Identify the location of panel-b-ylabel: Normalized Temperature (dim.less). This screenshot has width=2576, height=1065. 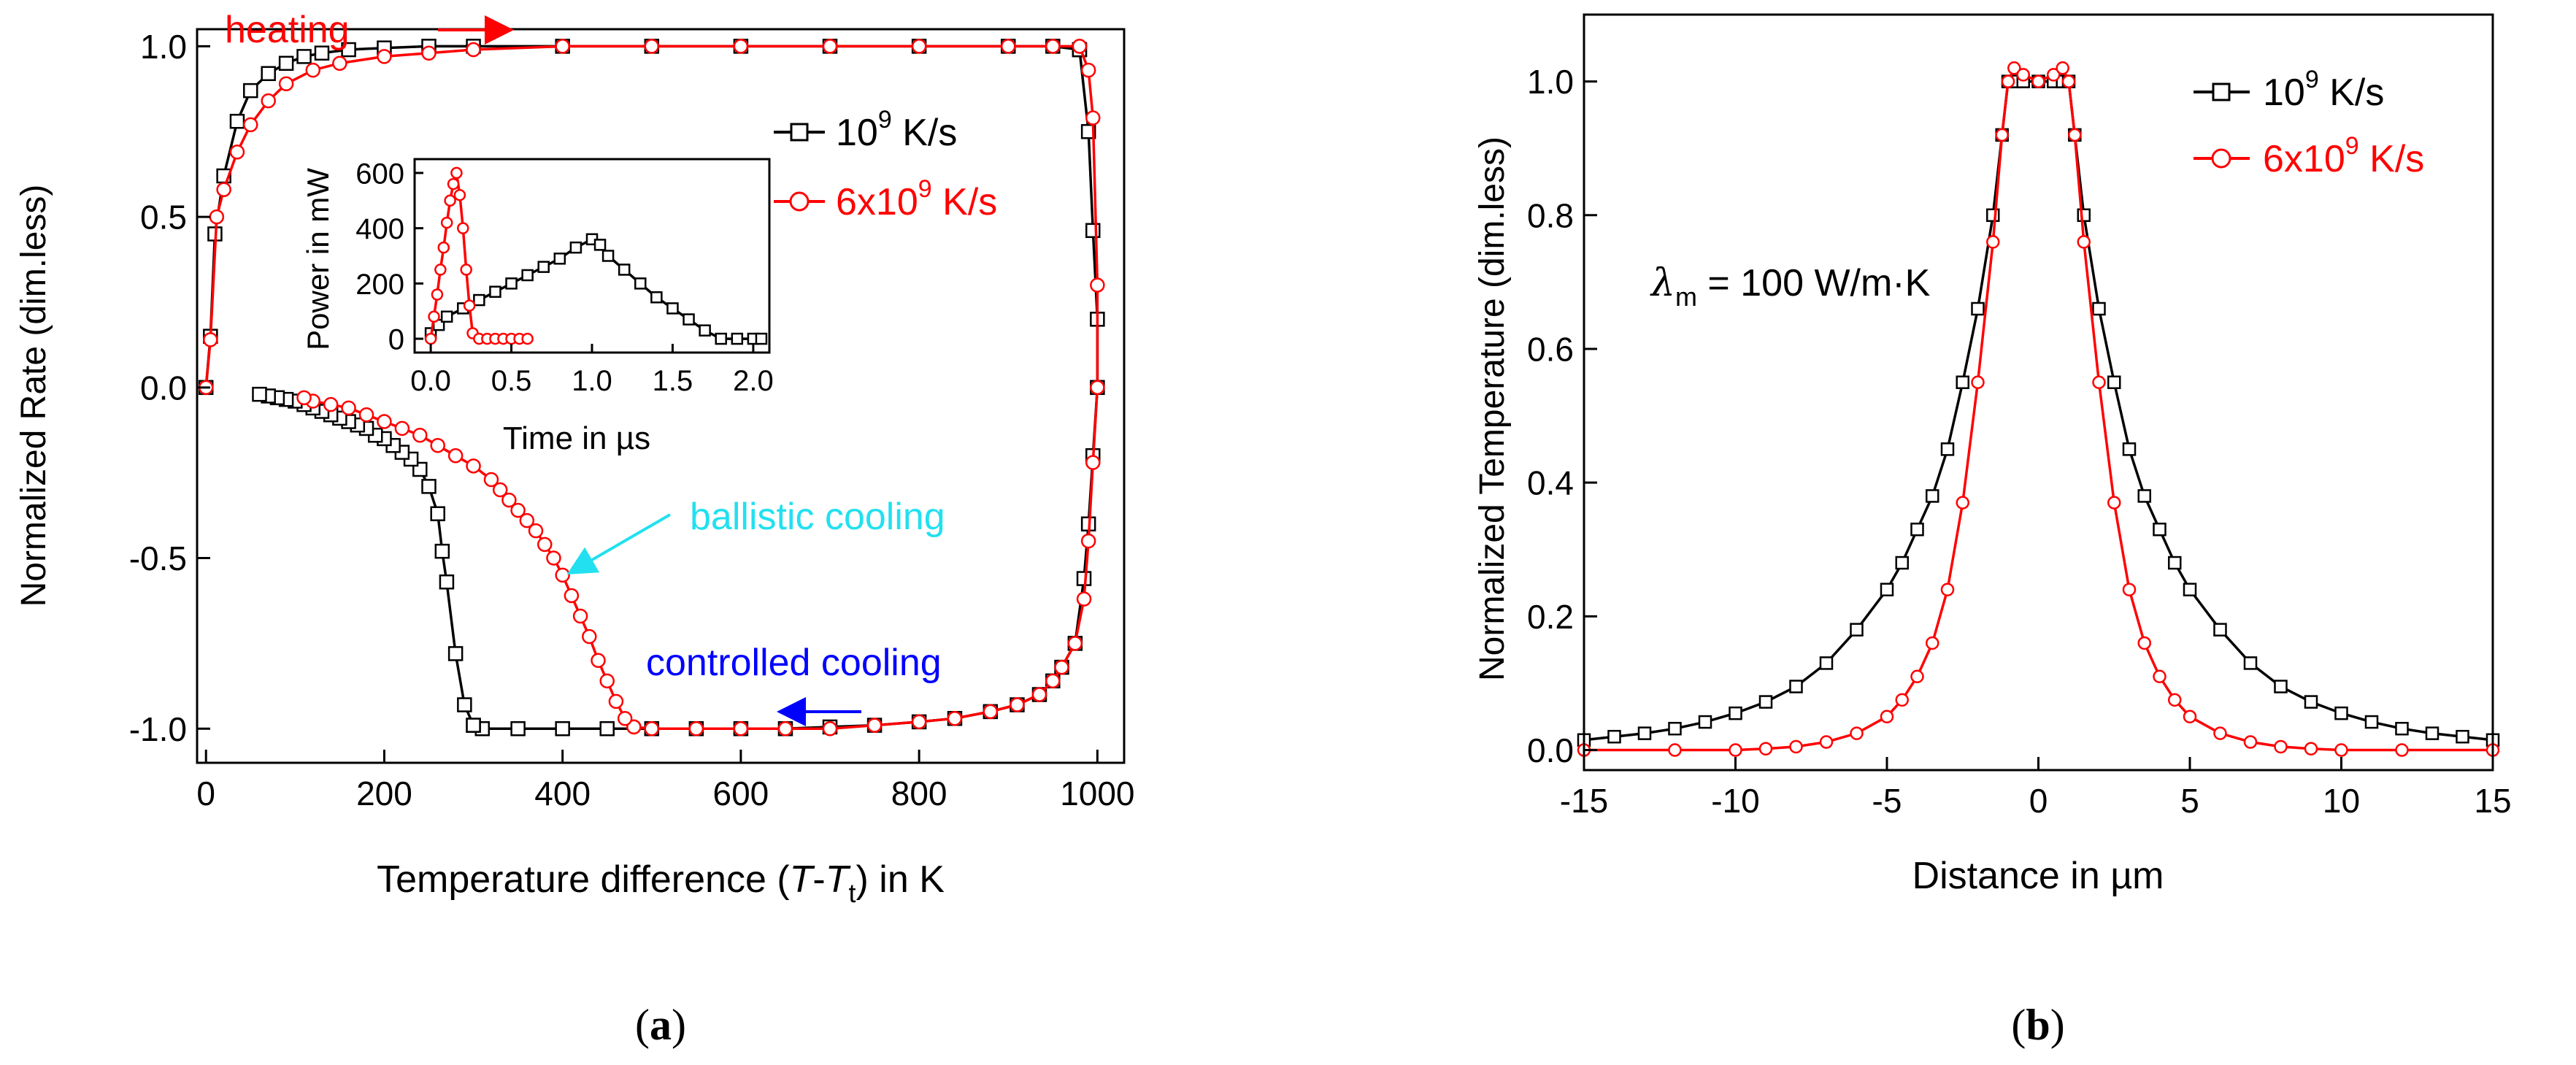
(1492, 409).